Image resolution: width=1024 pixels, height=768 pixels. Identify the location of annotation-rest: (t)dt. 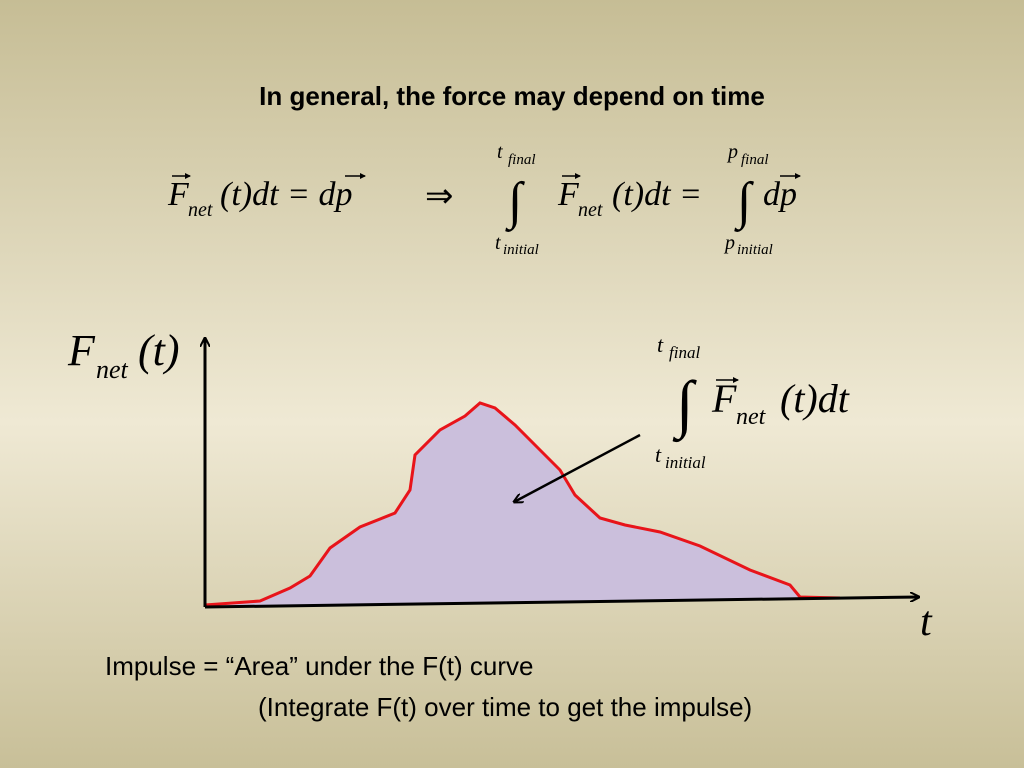
(815, 398).